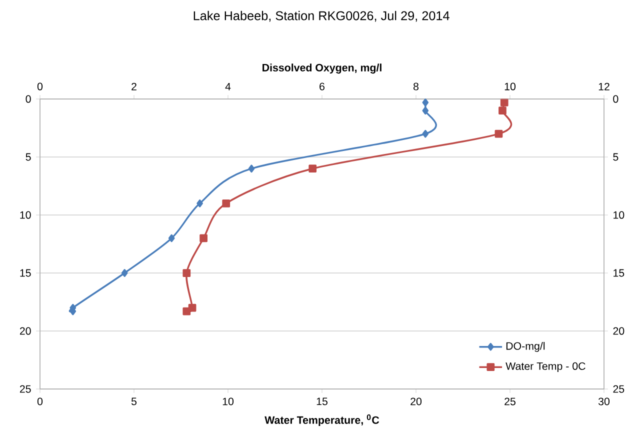  Describe the element at coordinates (322, 420) in the screenshot. I see `x-axis-title: Water Temperature, $^{0}$C` at that location.